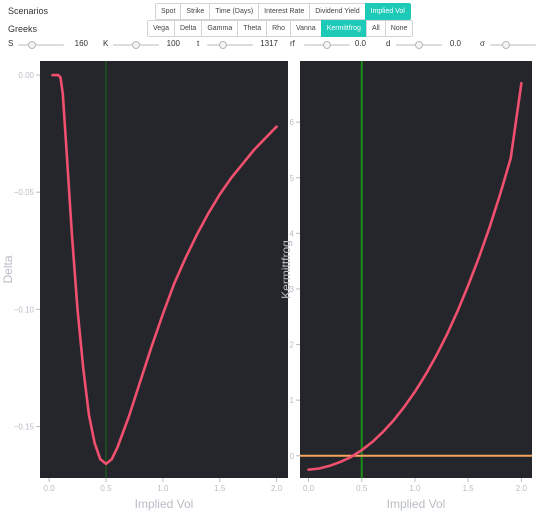 Image resolution: width=540 pixels, height=515 pixels. I want to click on greek-button-vanna: Vanna, so click(305, 28).